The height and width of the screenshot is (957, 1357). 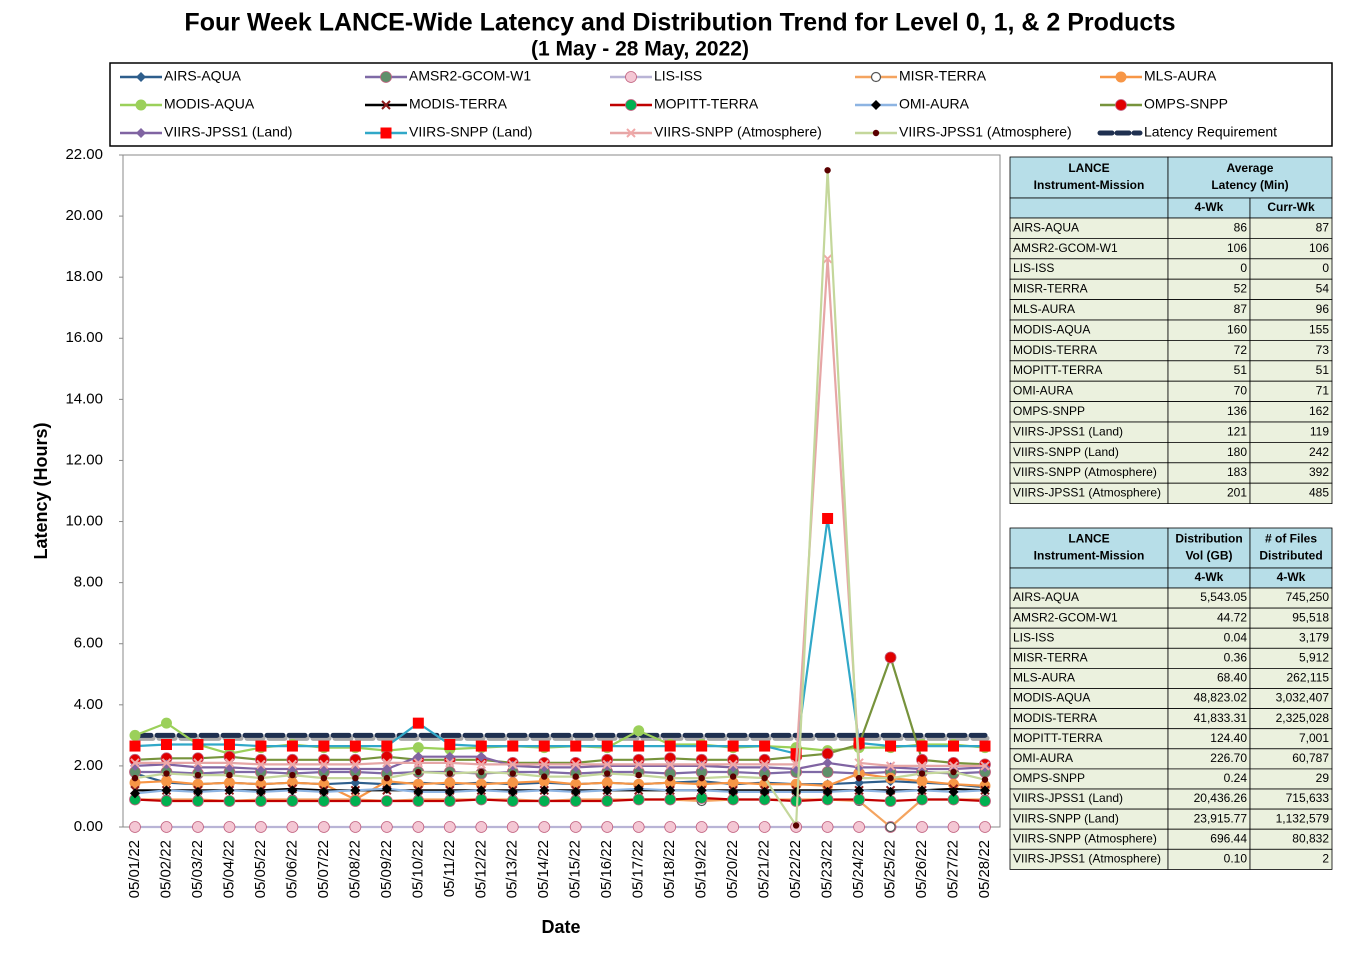 What do you see at coordinates (1319, 452) in the screenshot?
I see `table-cell-text: 242` at bounding box center [1319, 452].